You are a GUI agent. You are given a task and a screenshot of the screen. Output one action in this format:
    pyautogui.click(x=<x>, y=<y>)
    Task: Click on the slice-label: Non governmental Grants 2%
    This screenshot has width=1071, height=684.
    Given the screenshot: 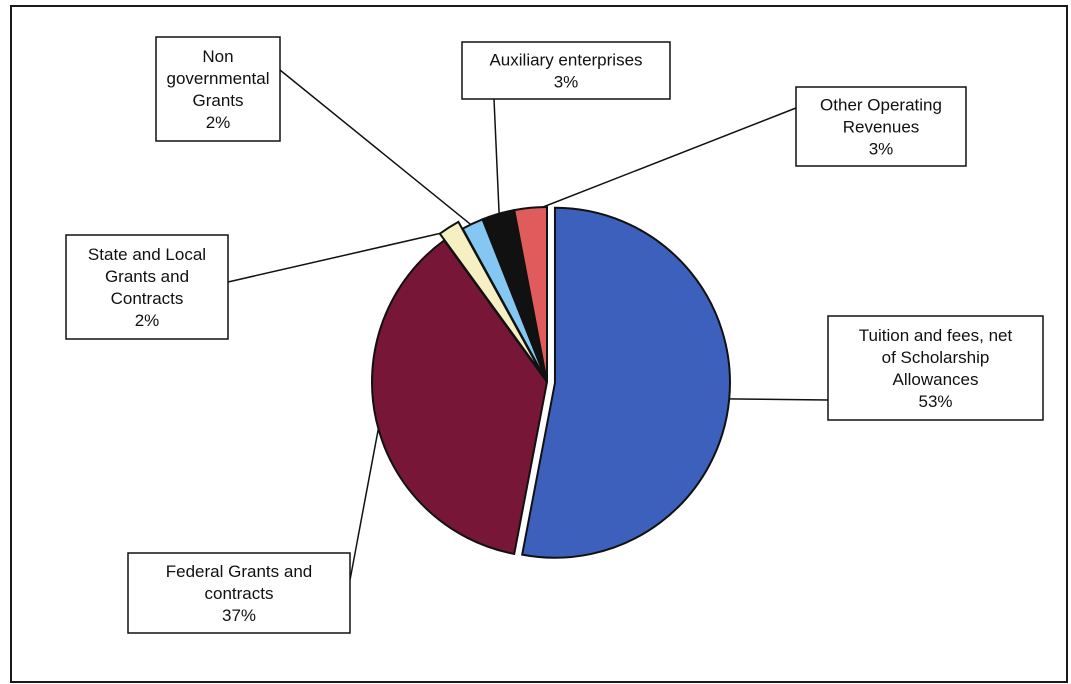 What is the action you would take?
    pyautogui.click(x=218, y=89)
    